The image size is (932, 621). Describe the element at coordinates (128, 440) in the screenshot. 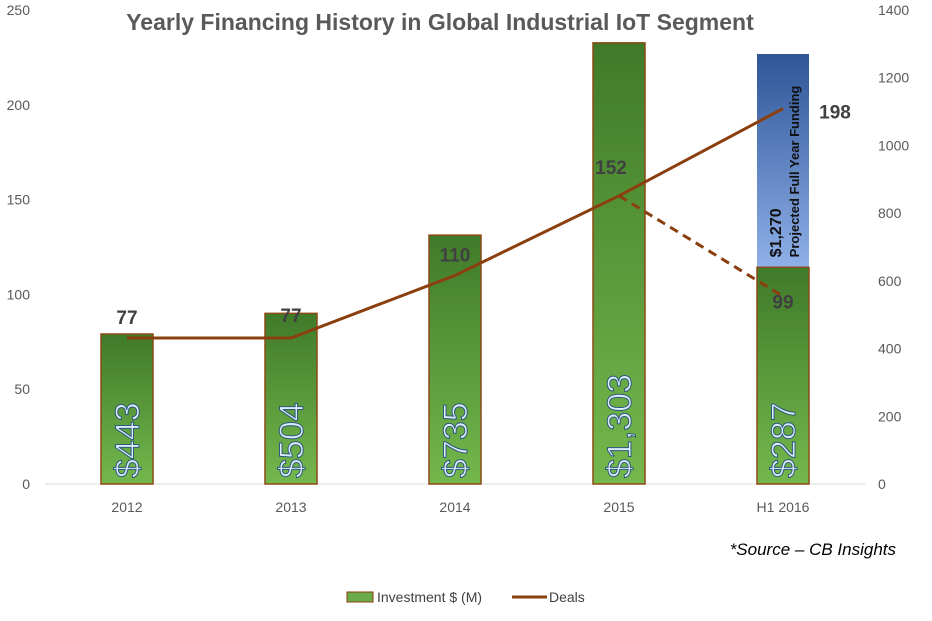

I see `bar-value-label: $443` at that location.